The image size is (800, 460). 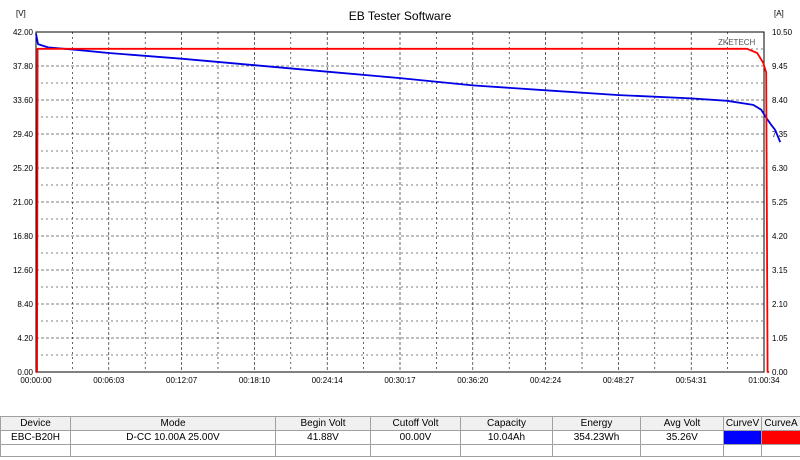 I want to click on watermark-logo: ZKETECH, so click(x=737, y=42).